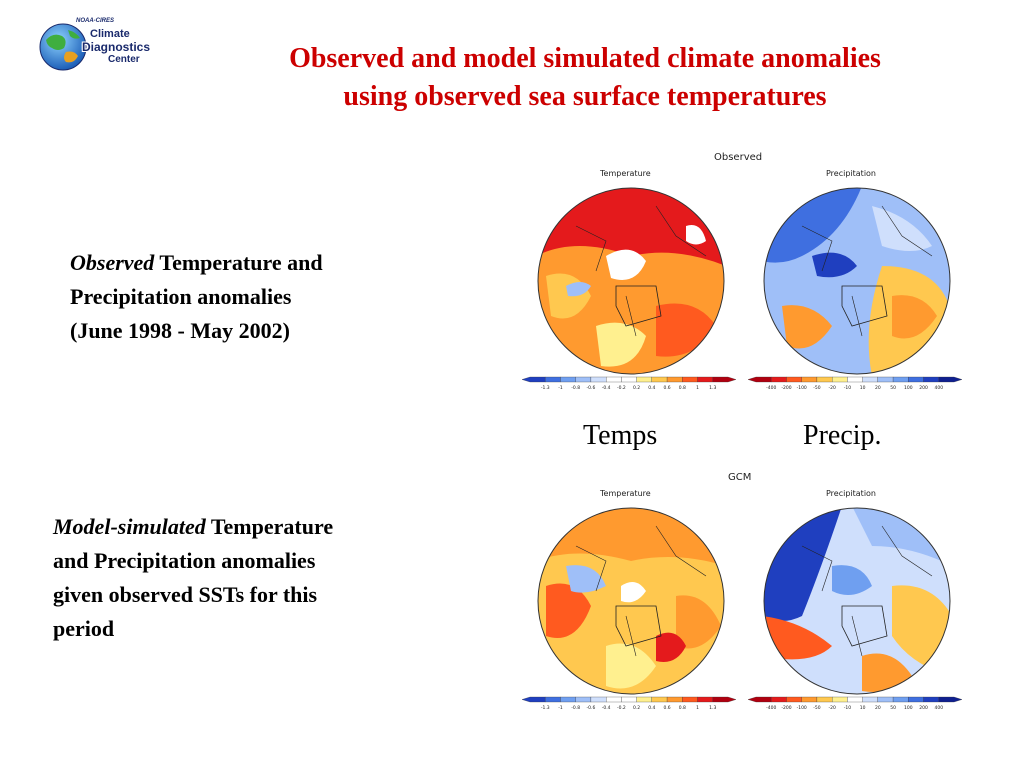 The width and height of the screenshot is (1024, 768). Describe the element at coordinates (129, 526) in the screenshot. I see `model-emphasis: Model-simulated` at that location.